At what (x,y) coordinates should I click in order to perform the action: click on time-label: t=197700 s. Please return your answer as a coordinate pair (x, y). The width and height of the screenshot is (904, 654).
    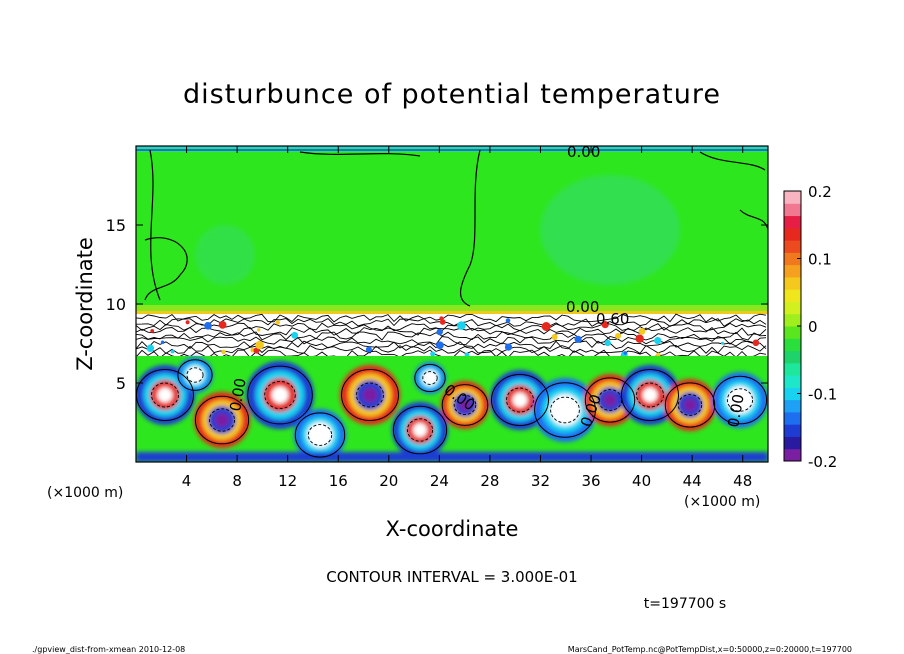
    Looking at the image, I should click on (685, 604).